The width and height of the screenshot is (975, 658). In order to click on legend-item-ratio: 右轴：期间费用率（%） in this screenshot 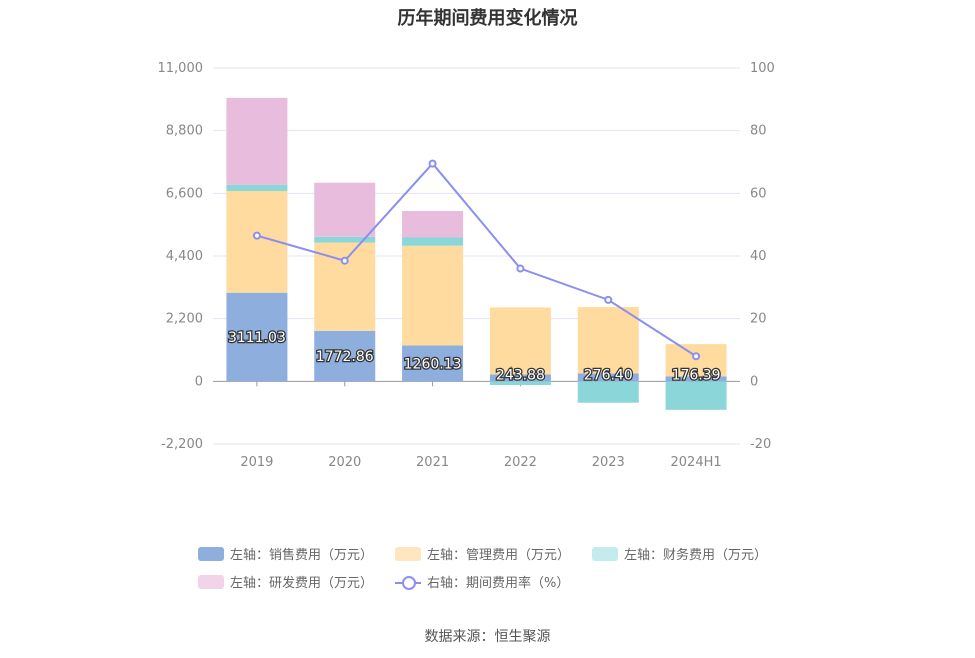, I will do `click(482, 581)`.